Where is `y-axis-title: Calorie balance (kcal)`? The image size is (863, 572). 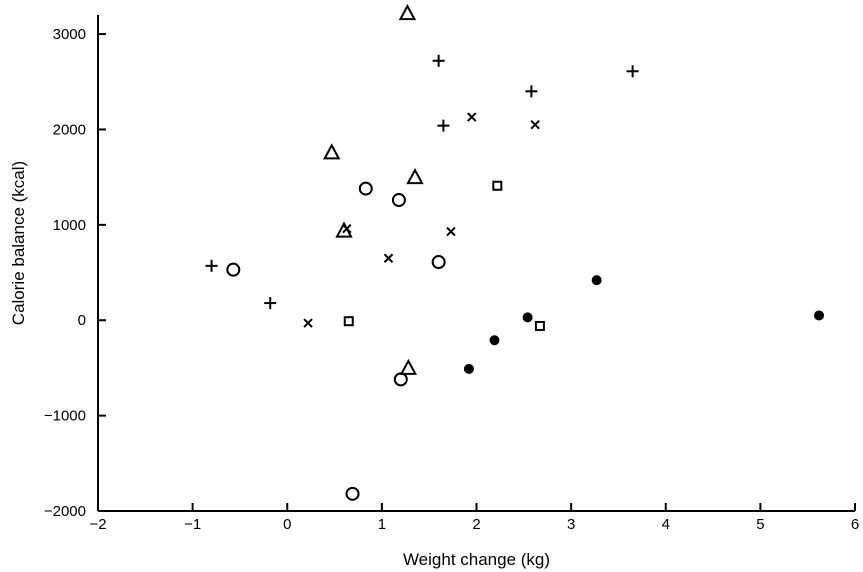 y-axis-title: Calorie balance (kcal) is located at coordinates (18, 243).